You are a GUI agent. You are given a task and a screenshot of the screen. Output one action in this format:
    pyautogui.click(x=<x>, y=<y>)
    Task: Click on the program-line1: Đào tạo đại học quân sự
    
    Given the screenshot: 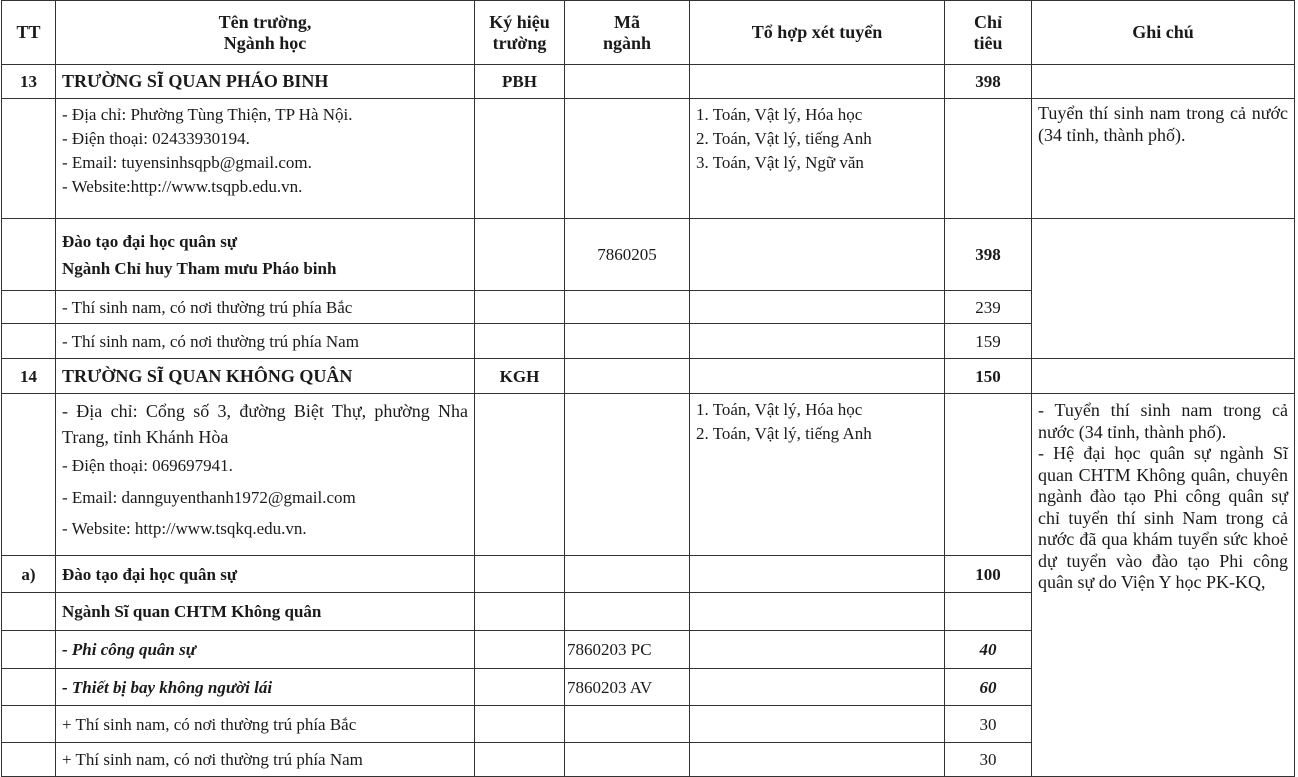 What is the action you would take?
    pyautogui.click(x=150, y=241)
    